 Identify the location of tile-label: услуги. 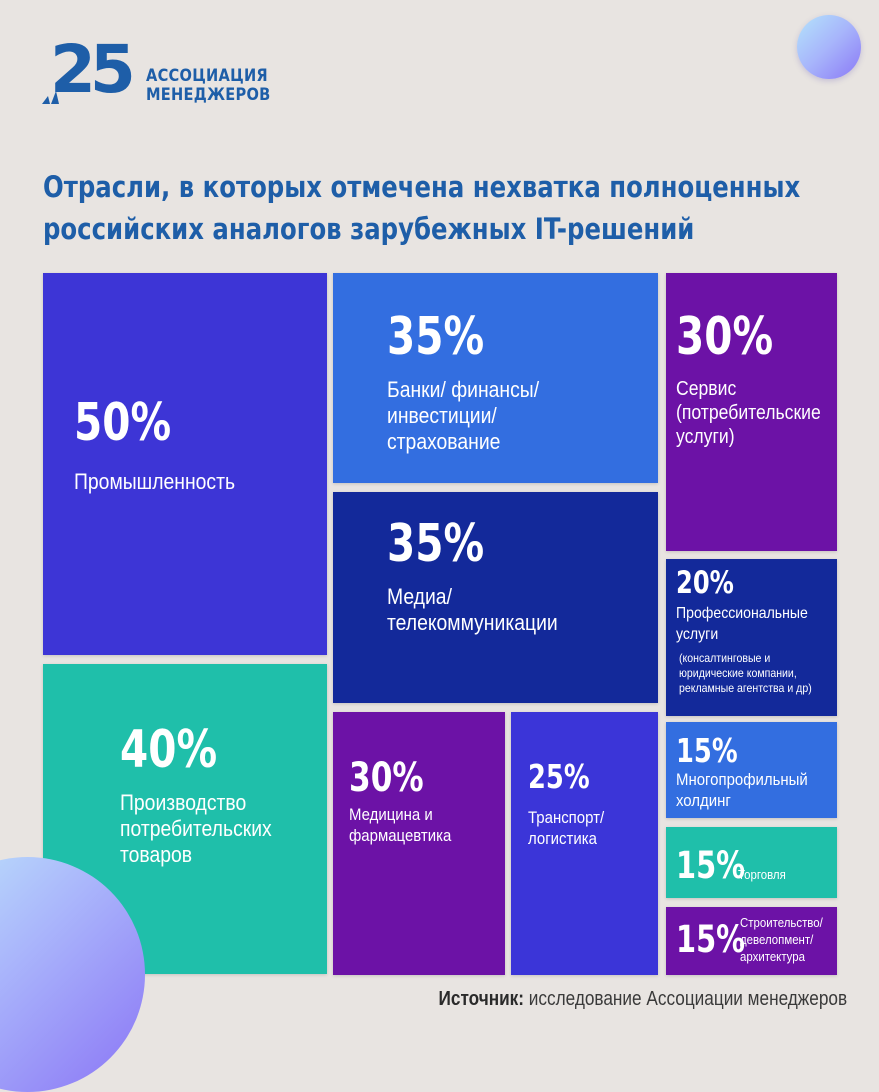
(697, 634).